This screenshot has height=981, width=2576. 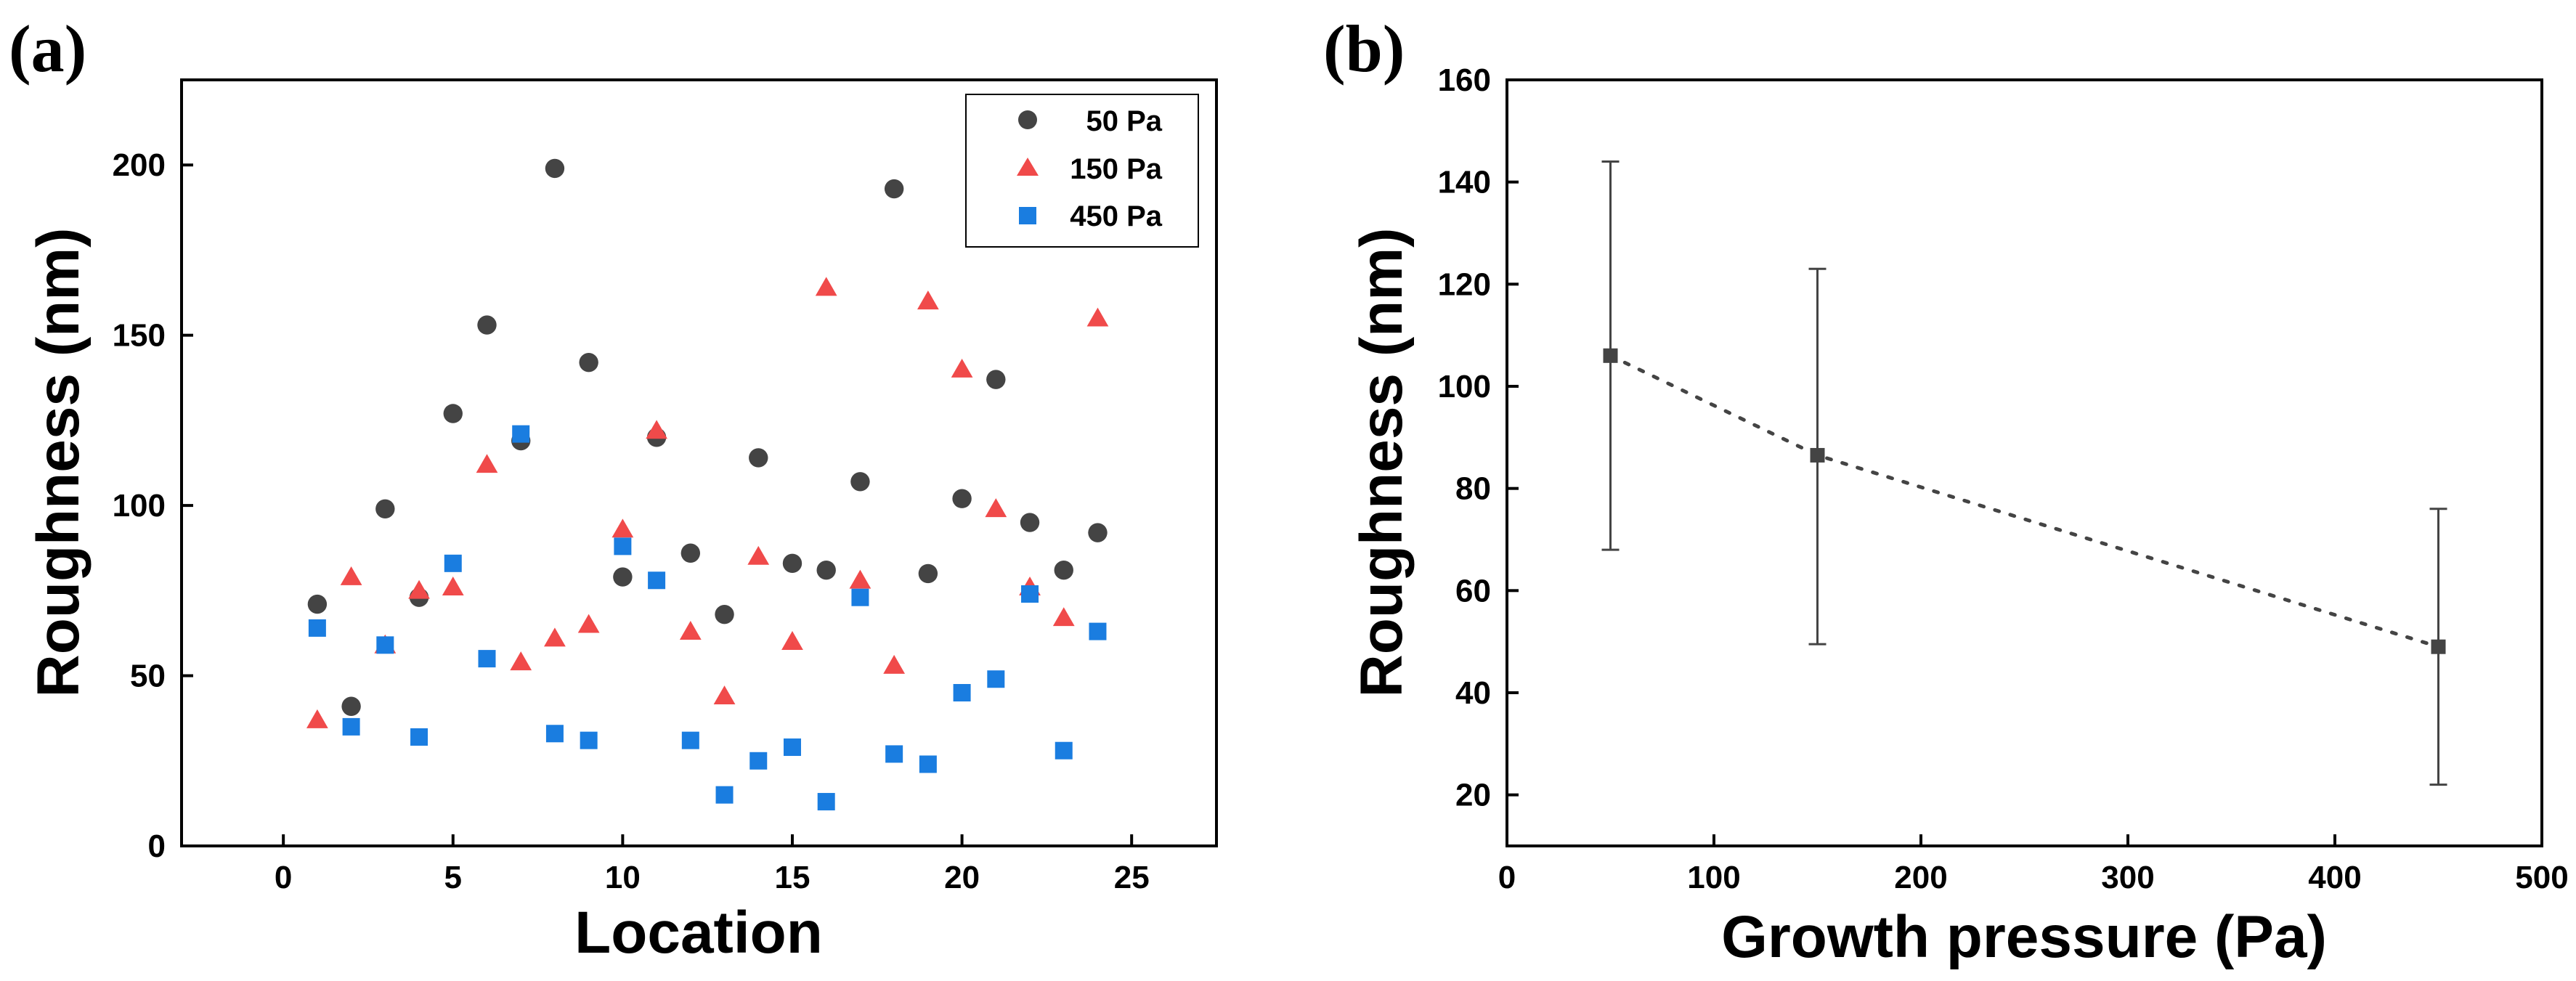 What do you see at coordinates (283, 877) in the screenshot?
I see `panel-a-x-tick-label: 0` at bounding box center [283, 877].